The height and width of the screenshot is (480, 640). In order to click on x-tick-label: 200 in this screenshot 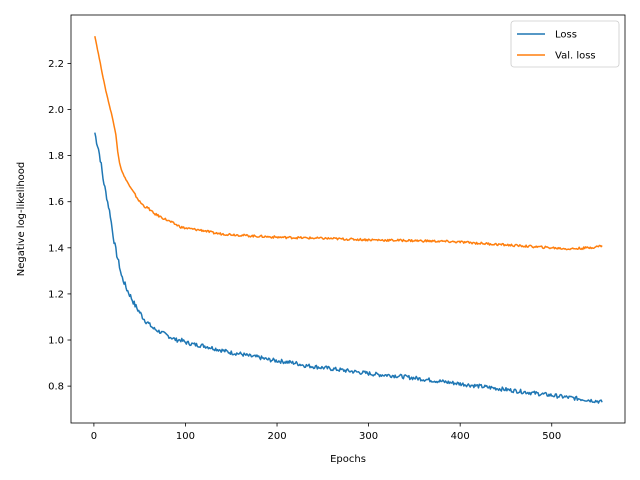, I will do `click(276, 436)`.